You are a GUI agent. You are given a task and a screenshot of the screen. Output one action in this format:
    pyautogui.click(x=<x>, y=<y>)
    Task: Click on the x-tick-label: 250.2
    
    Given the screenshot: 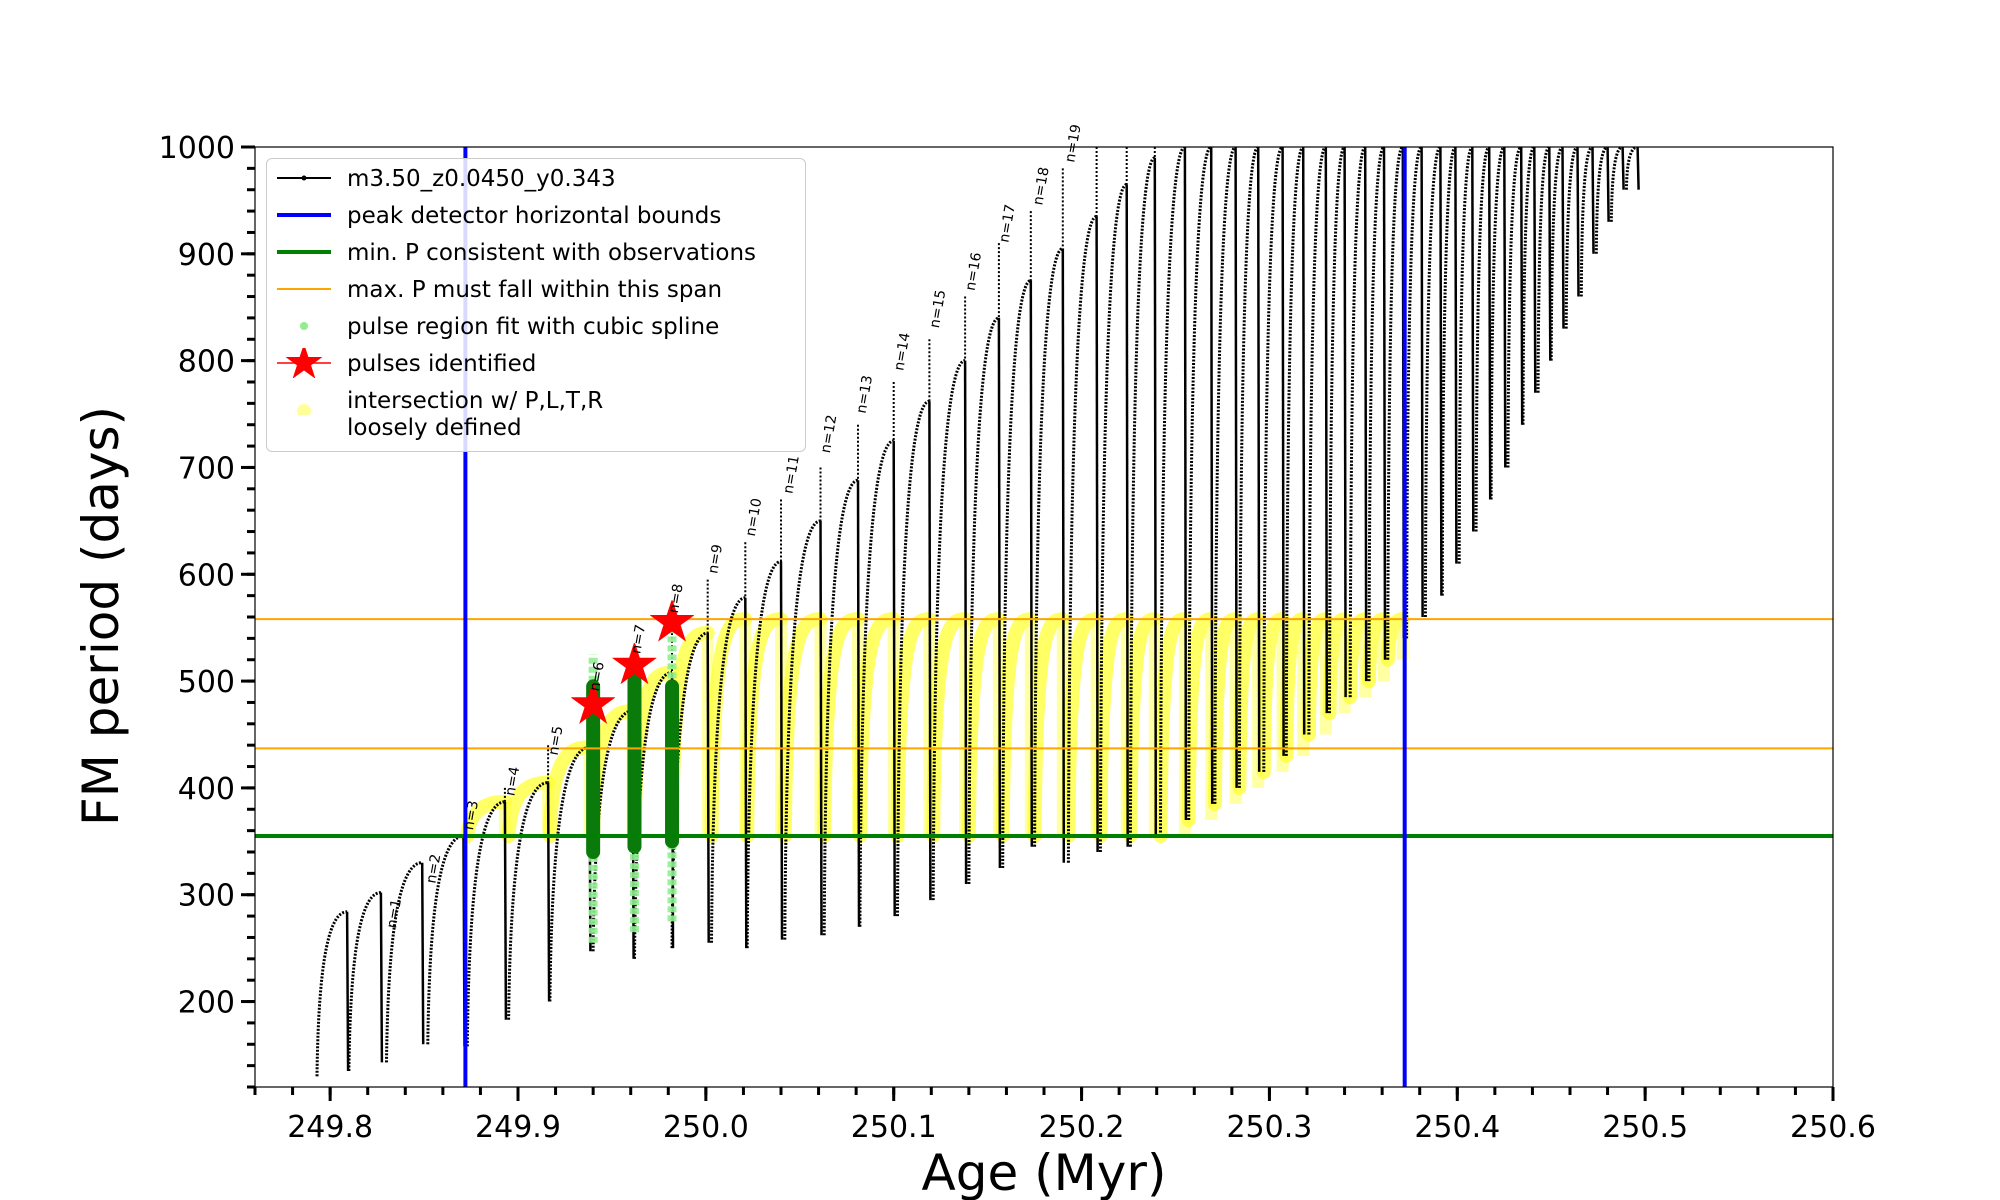 What is the action you would take?
    pyautogui.click(x=1082, y=1127)
    